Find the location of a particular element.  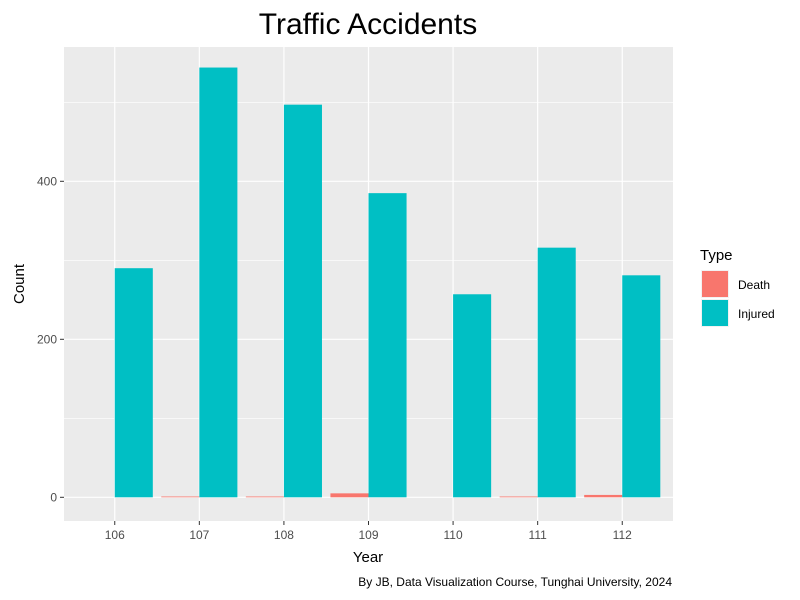

legend: Type Death Injured is located at coordinates (737, 287).